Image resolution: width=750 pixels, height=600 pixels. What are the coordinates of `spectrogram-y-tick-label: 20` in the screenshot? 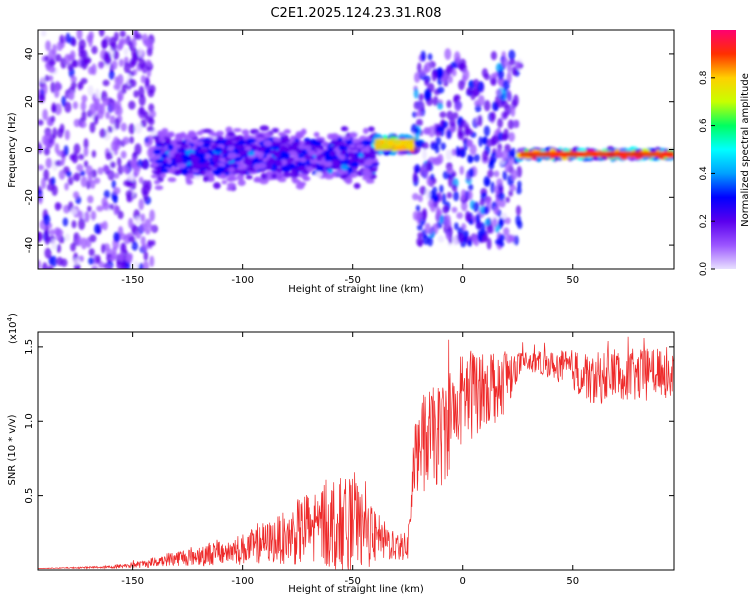 It's located at (29, 101).